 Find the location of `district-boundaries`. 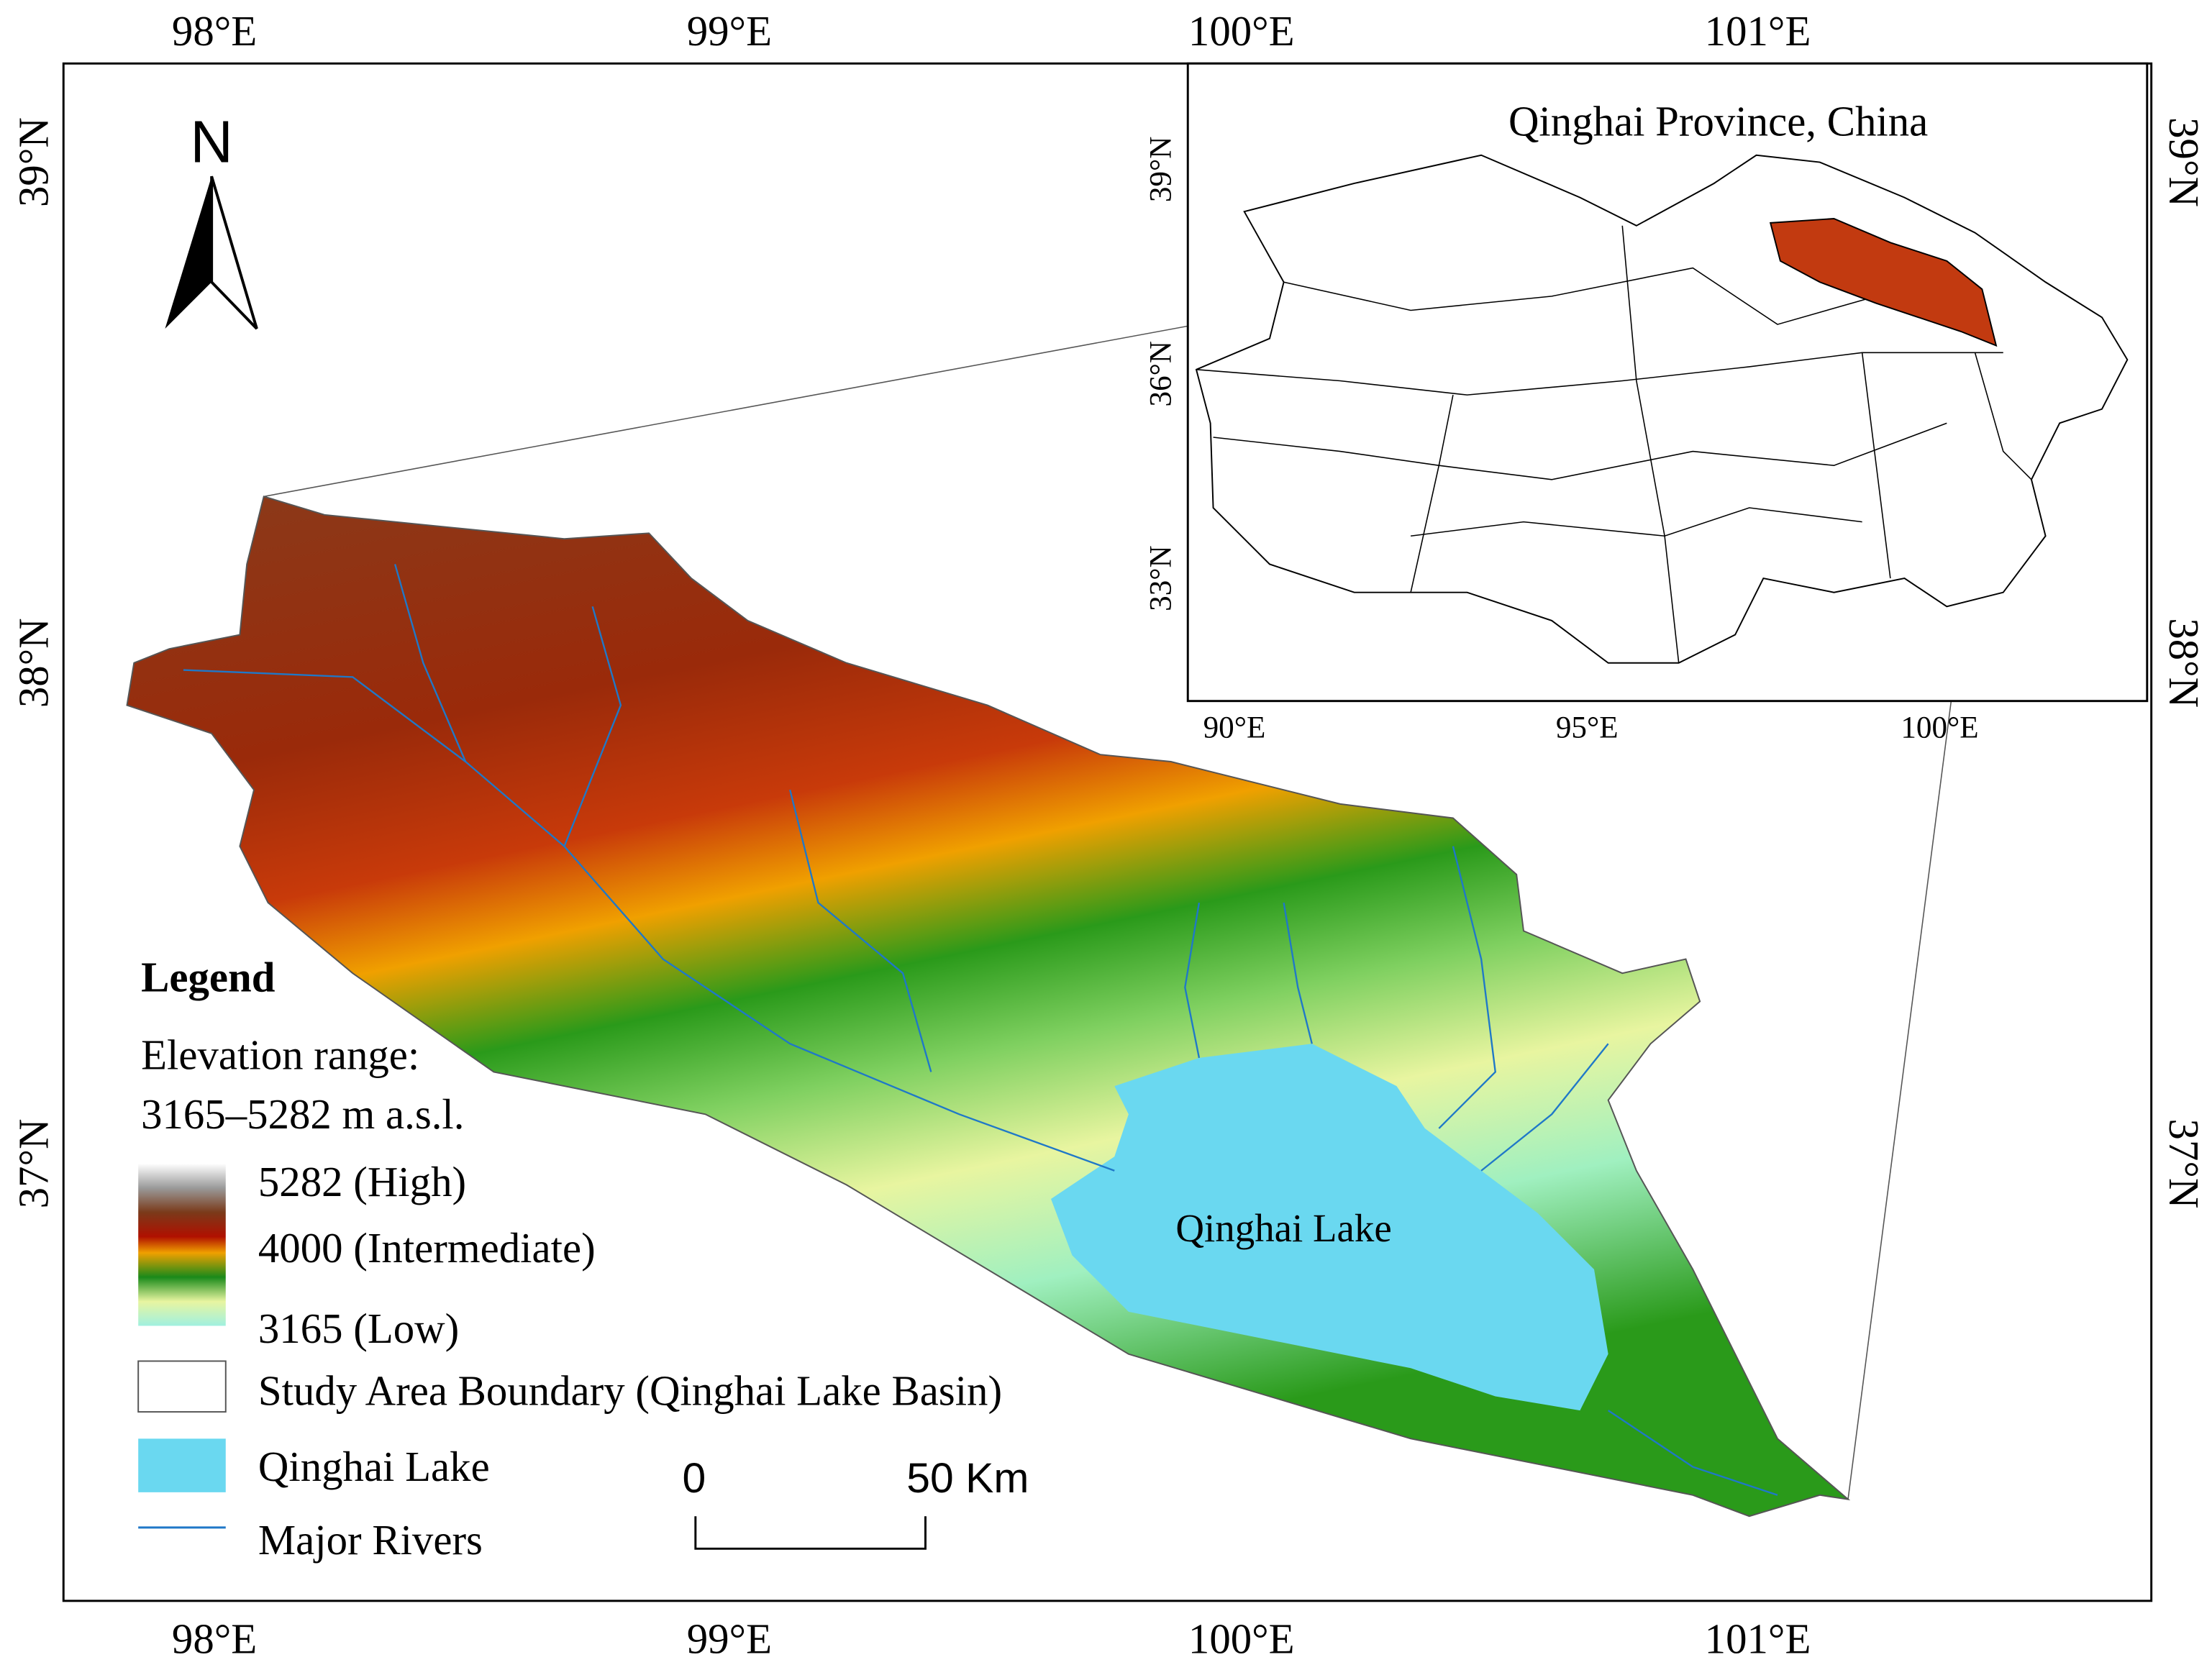

district-boundaries is located at coordinates (1614, 444).